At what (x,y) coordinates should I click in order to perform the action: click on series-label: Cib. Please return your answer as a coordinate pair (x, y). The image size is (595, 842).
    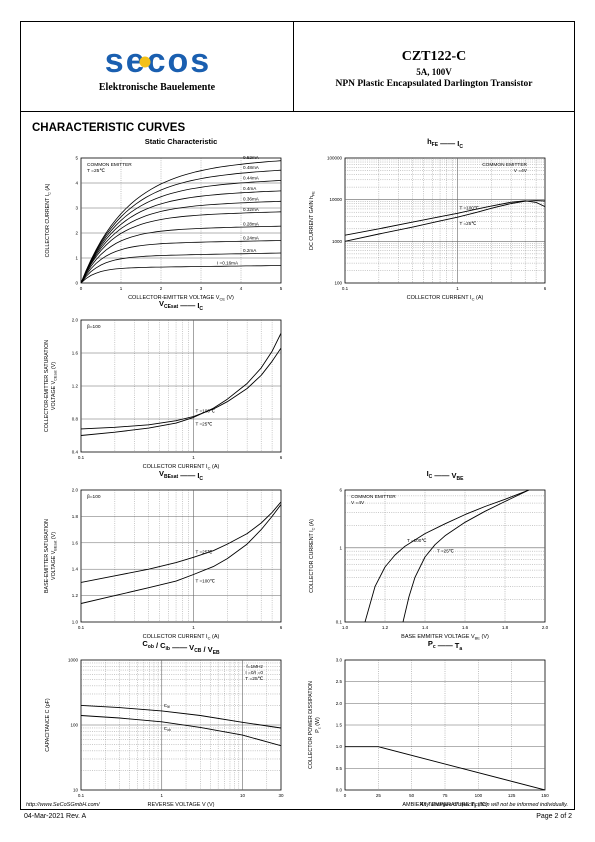
    Looking at the image, I should click on (167, 706).